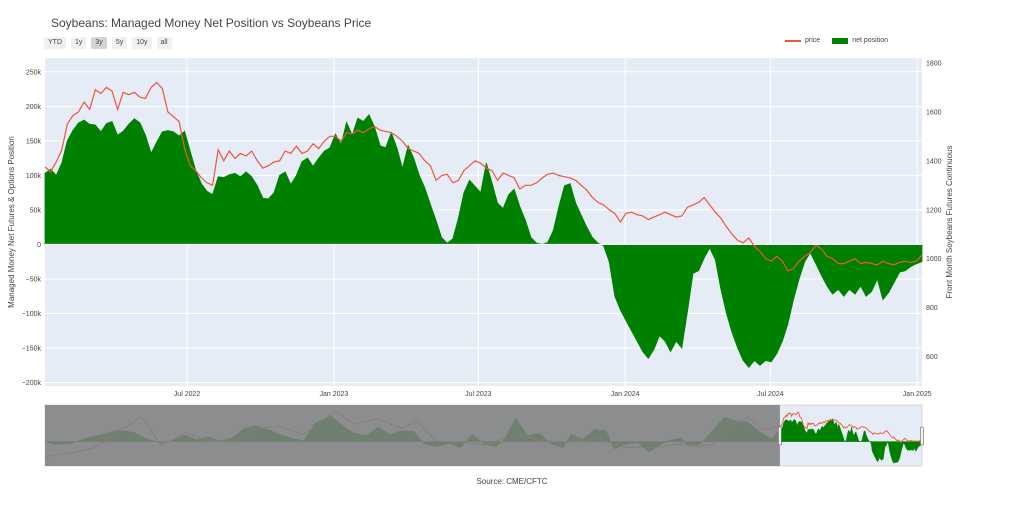  Describe the element at coordinates (802, 40) in the screenshot. I see `legend-item-price: price` at that location.